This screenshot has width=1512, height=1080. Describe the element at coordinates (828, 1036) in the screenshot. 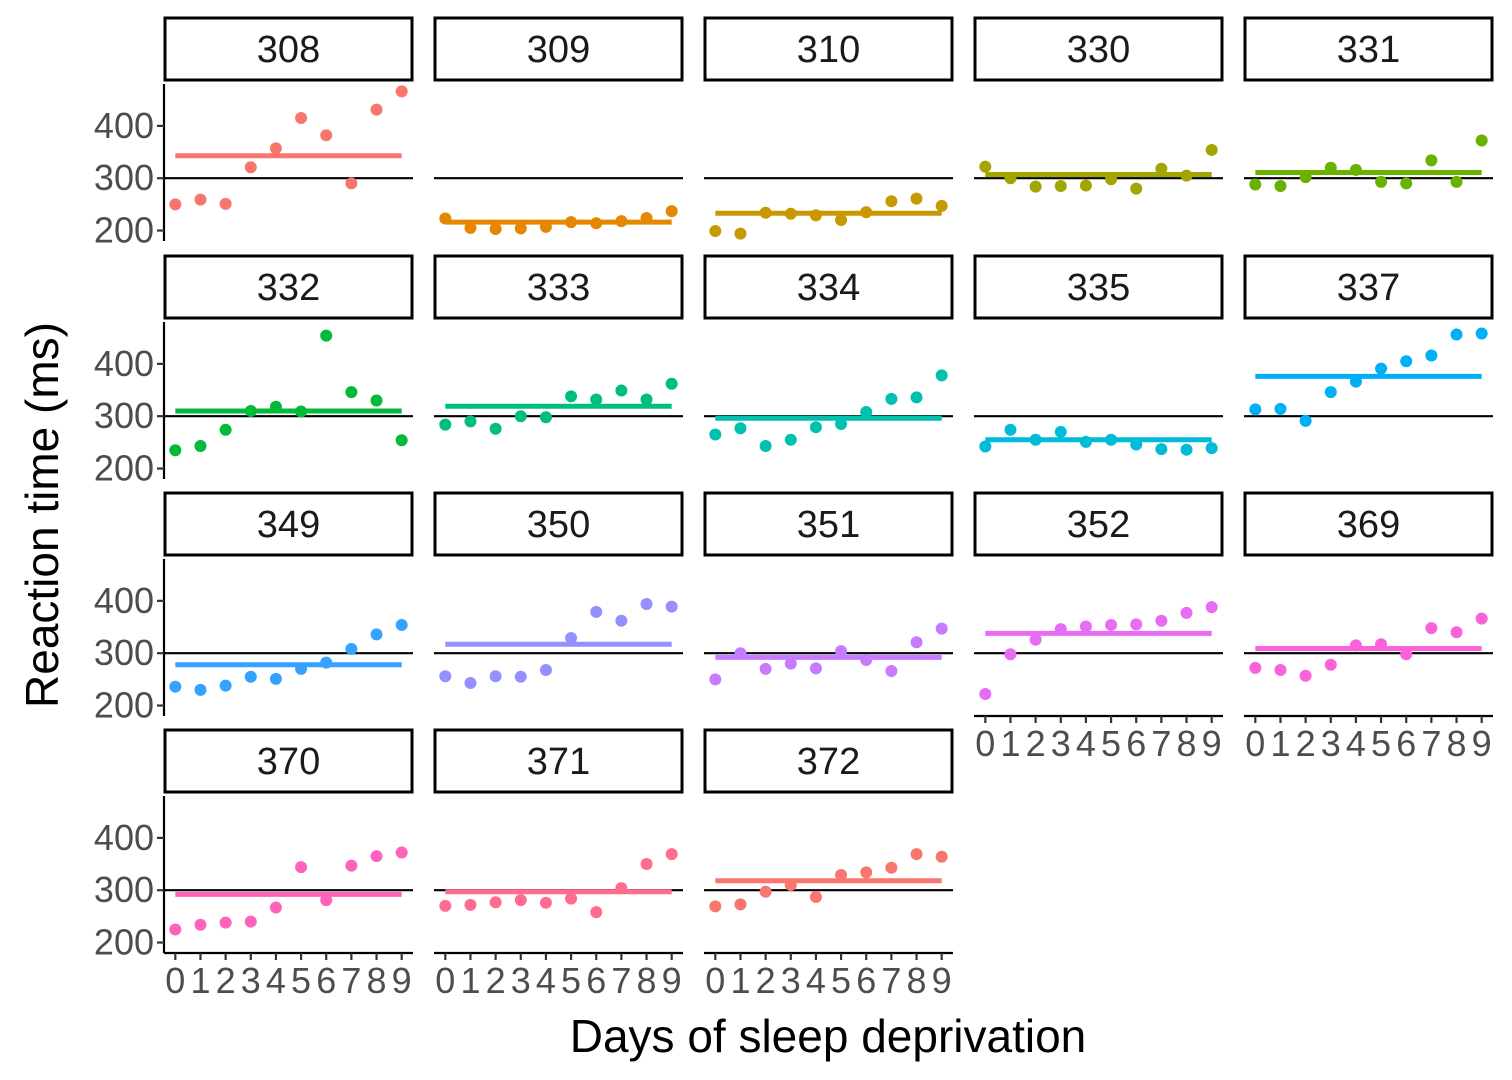

I see `x-axis-title: Days of sleep deprivation` at that location.